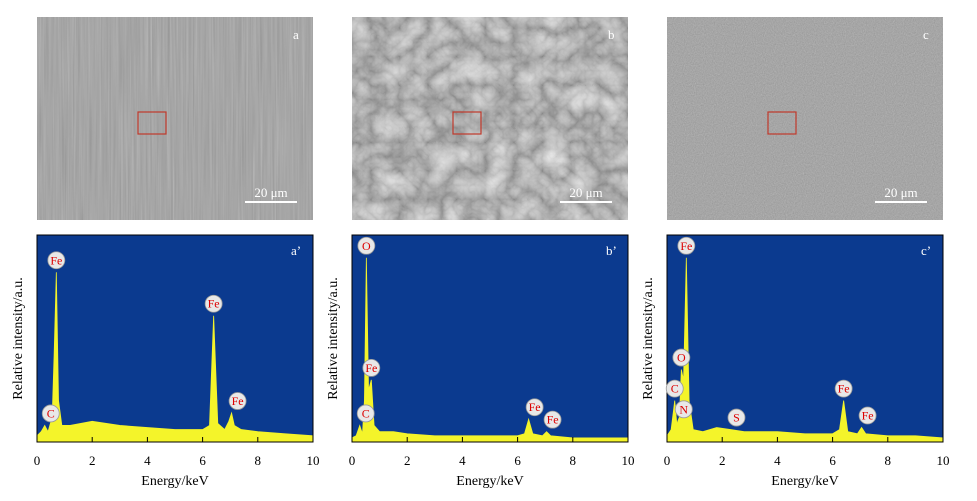 Image resolution: width=977 pixels, height=501 pixels. I want to click on panel-label: c, so click(926, 34).